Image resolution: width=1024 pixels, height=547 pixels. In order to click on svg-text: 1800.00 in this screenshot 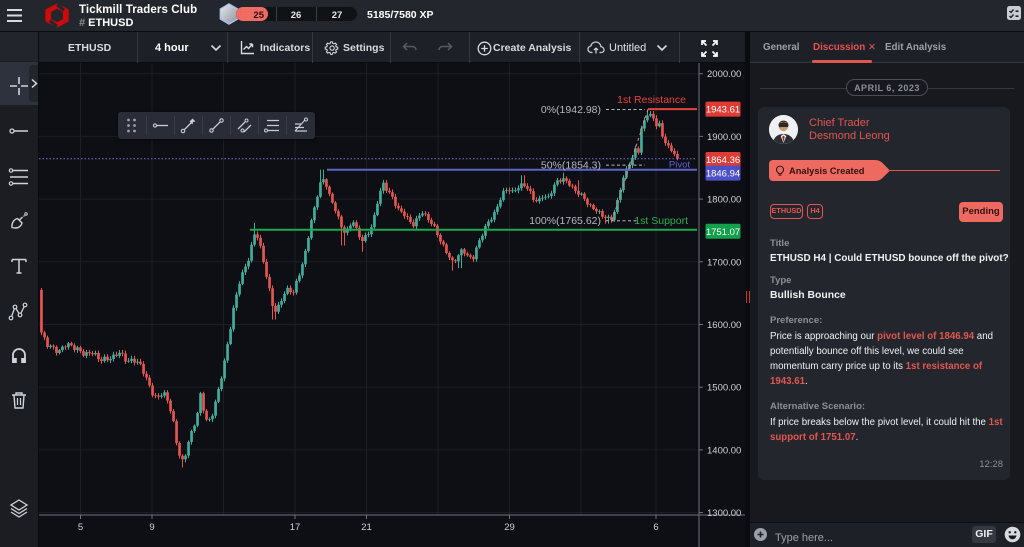, I will do `click(724, 200)`.